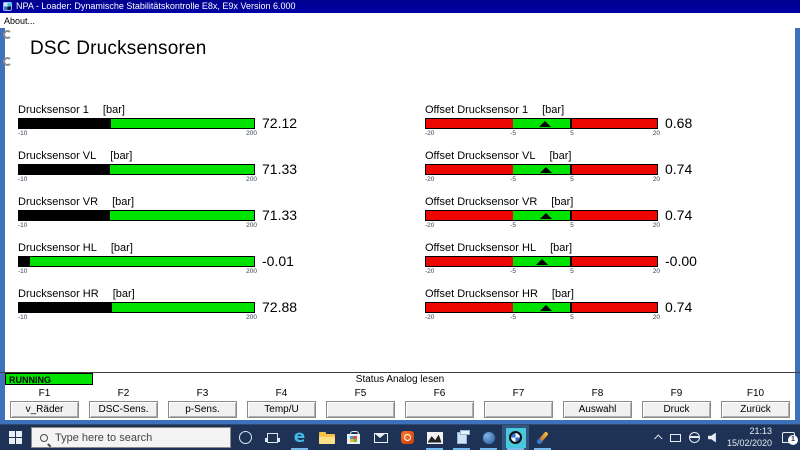 The width and height of the screenshot is (800, 450). I want to click on function-key-button: Auswahl, so click(597, 409).